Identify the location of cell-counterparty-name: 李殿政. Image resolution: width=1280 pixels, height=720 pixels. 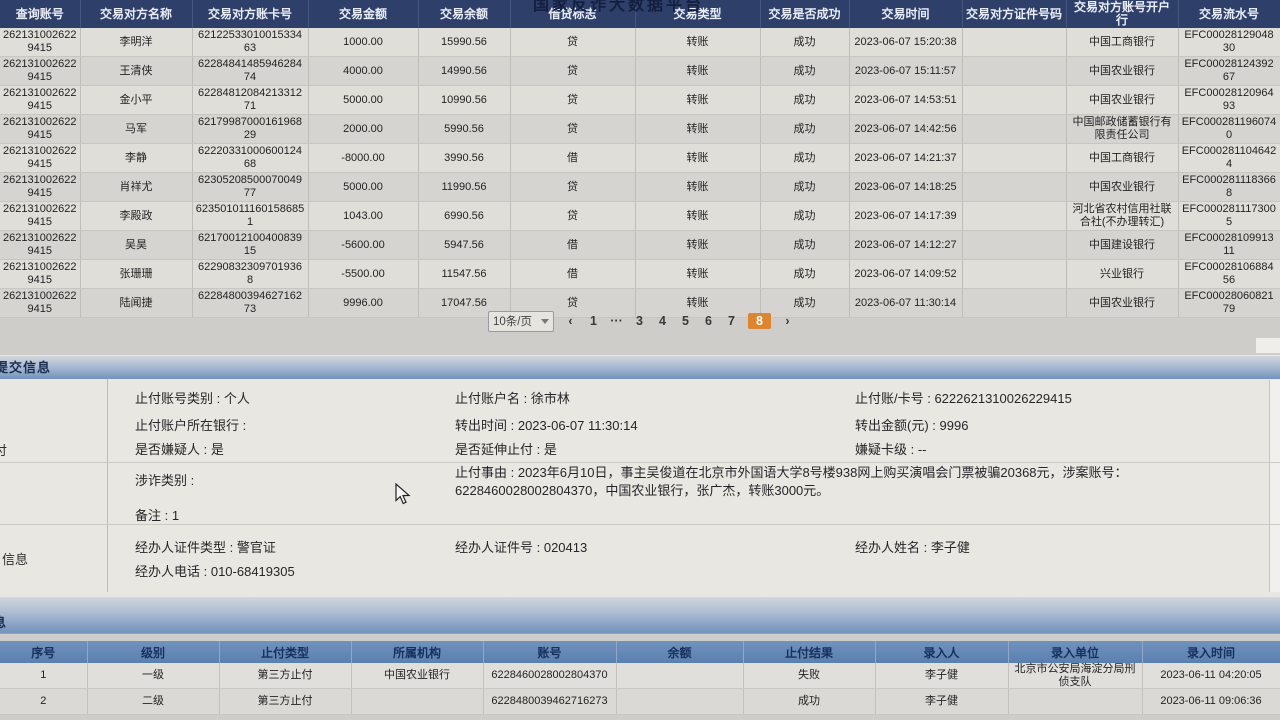
(136, 216).